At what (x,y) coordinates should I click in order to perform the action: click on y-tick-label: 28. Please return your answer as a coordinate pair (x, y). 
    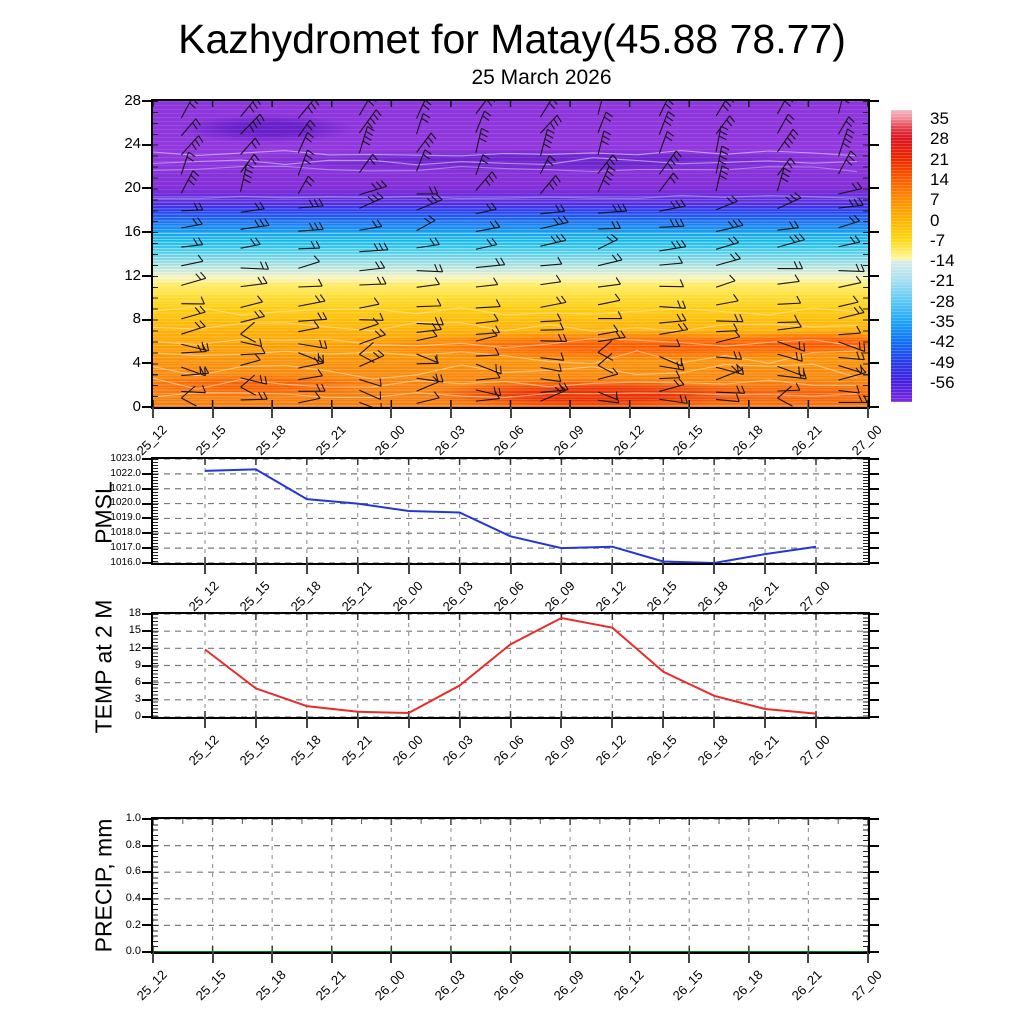
    Looking at the image, I should click on (132, 100).